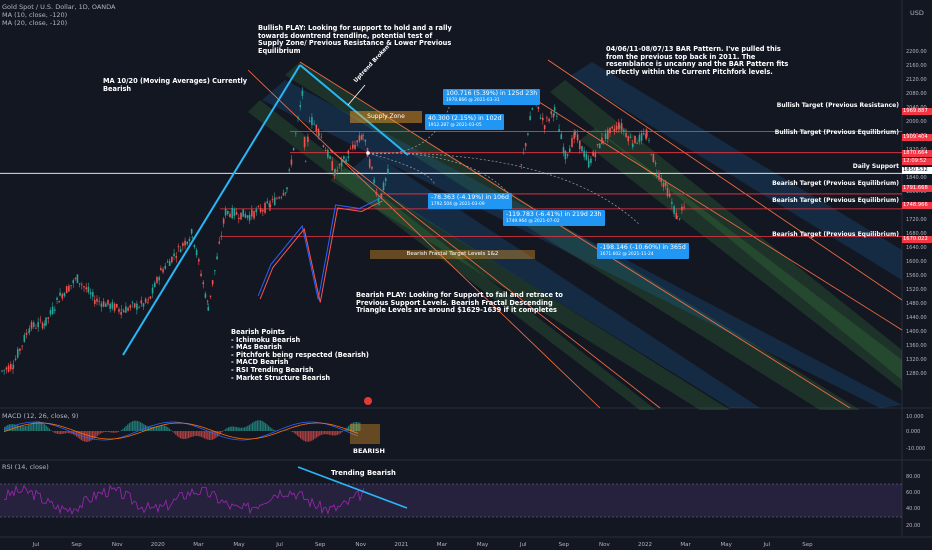 This screenshot has width=932, height=550. What do you see at coordinates (645, 545) in the screenshot?
I see `time-tick-label: 2022` at bounding box center [645, 545].